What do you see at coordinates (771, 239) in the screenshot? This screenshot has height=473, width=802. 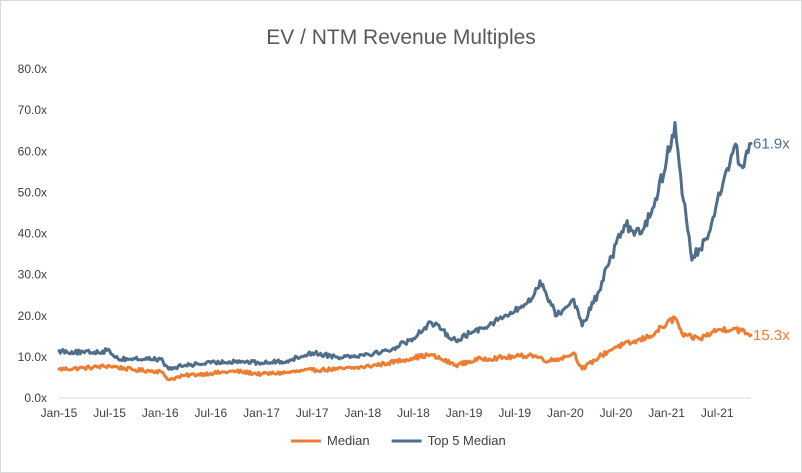 I see `end-labels: 15.3x 61.9x` at bounding box center [771, 239].